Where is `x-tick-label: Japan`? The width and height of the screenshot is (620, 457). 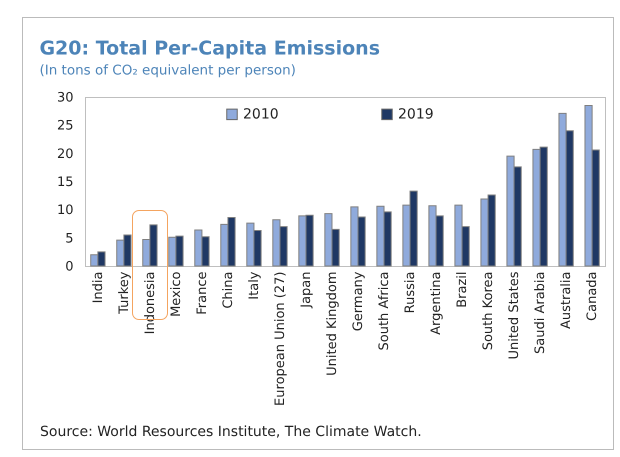 x-tick-label: Japan is located at coordinates (306, 290).